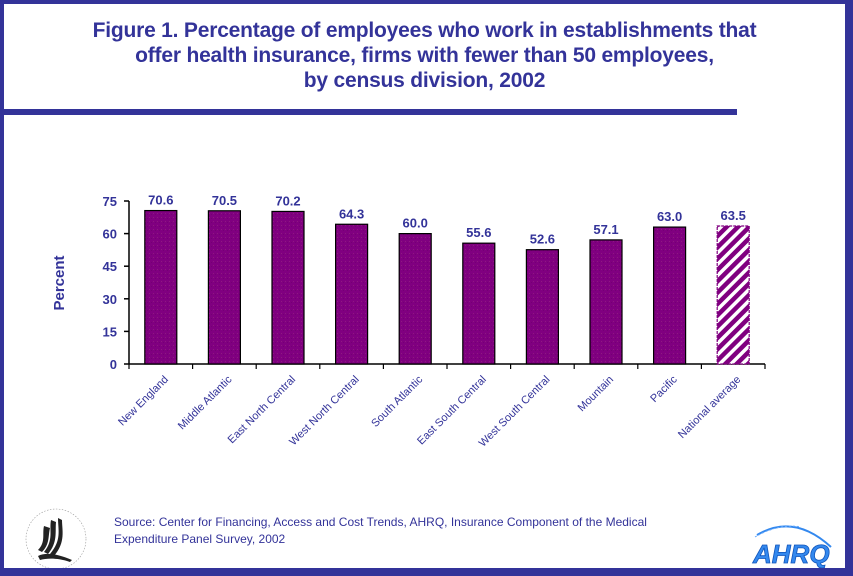 This screenshot has height=576, width=853. I want to click on category-label: East North Central, so click(262, 410).